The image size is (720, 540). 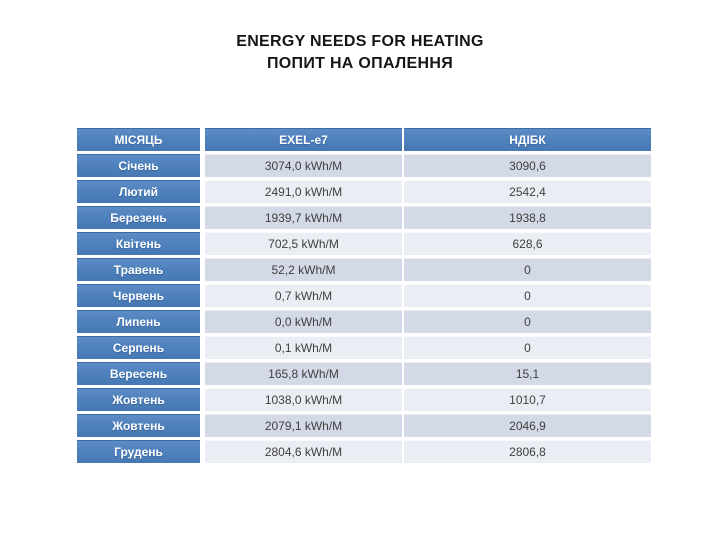 What do you see at coordinates (527, 451) in the screenshot?
I see `ndibk-value-cell: 2806,8` at bounding box center [527, 451].